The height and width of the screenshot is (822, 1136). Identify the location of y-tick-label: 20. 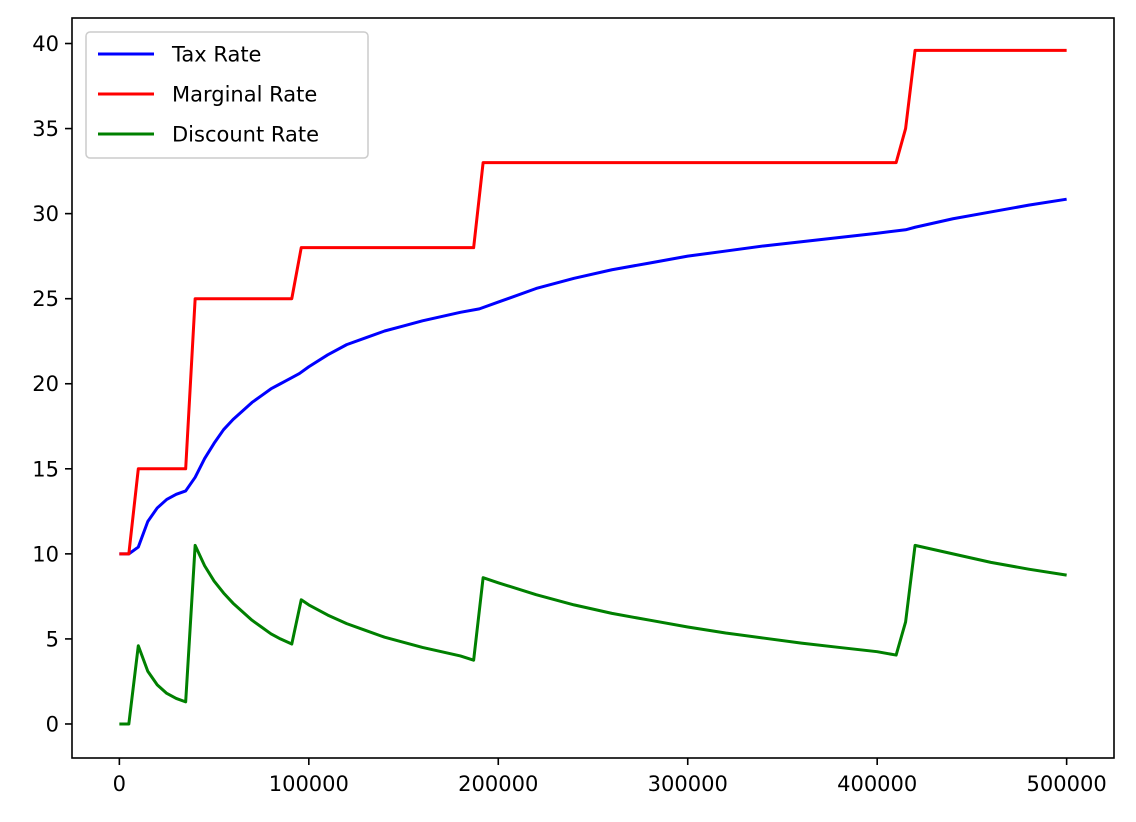
(45, 384).